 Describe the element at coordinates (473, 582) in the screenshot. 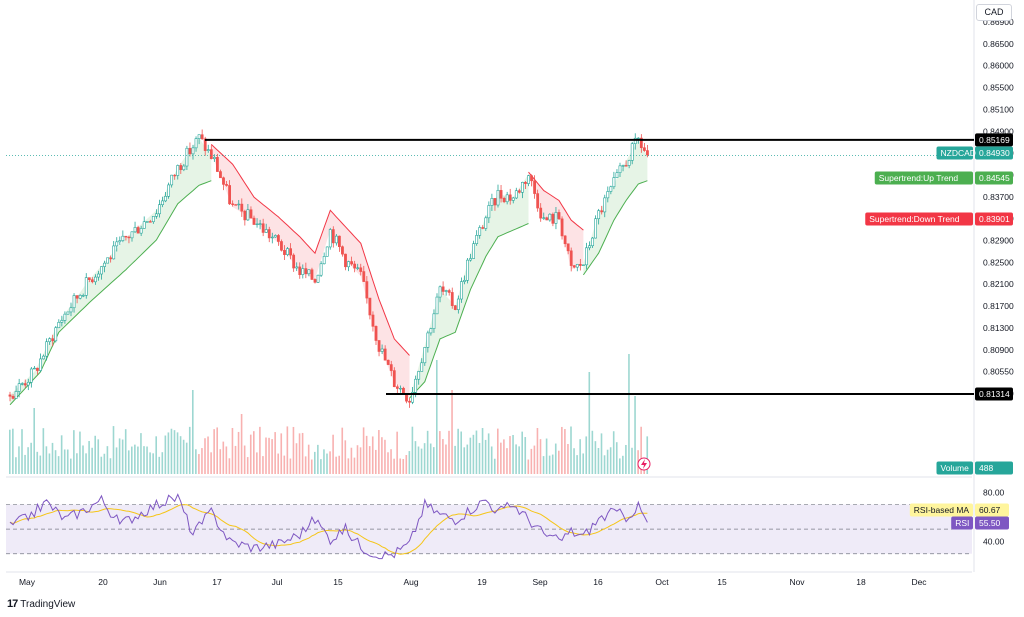

I see `time-axis: May 20 Jun 17 Jul 15 Aug 19 Sep 16 Oct 15 Nov 18 Dec` at that location.